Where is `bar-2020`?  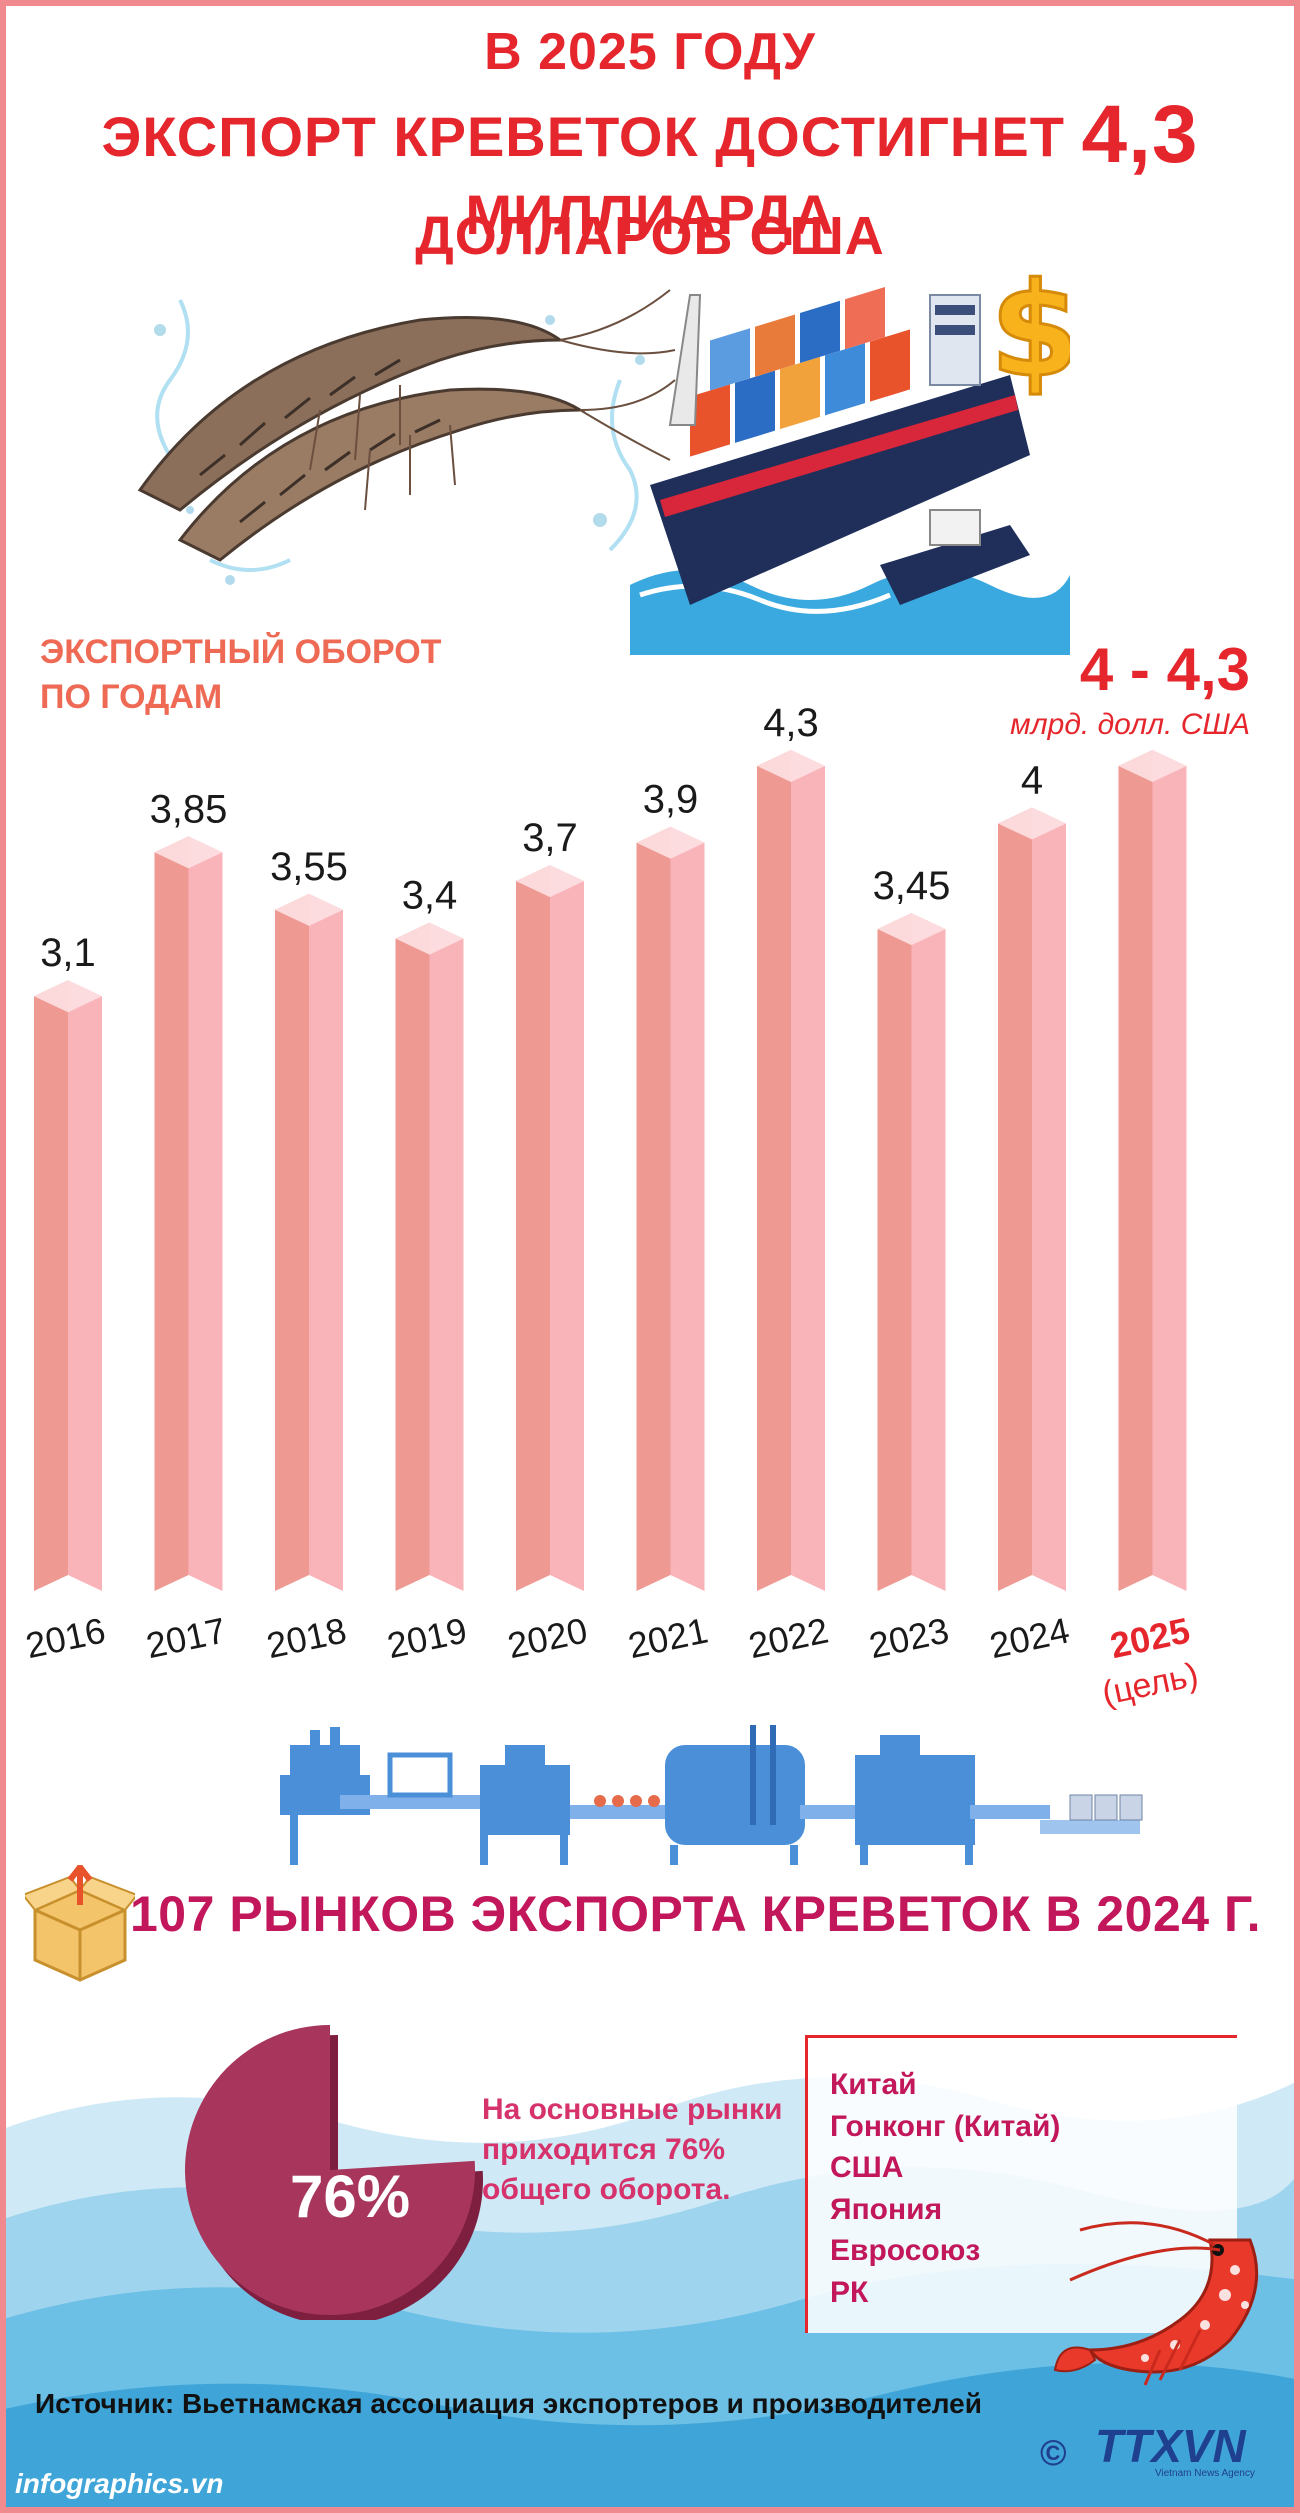 bar-2020 is located at coordinates (550, 1228).